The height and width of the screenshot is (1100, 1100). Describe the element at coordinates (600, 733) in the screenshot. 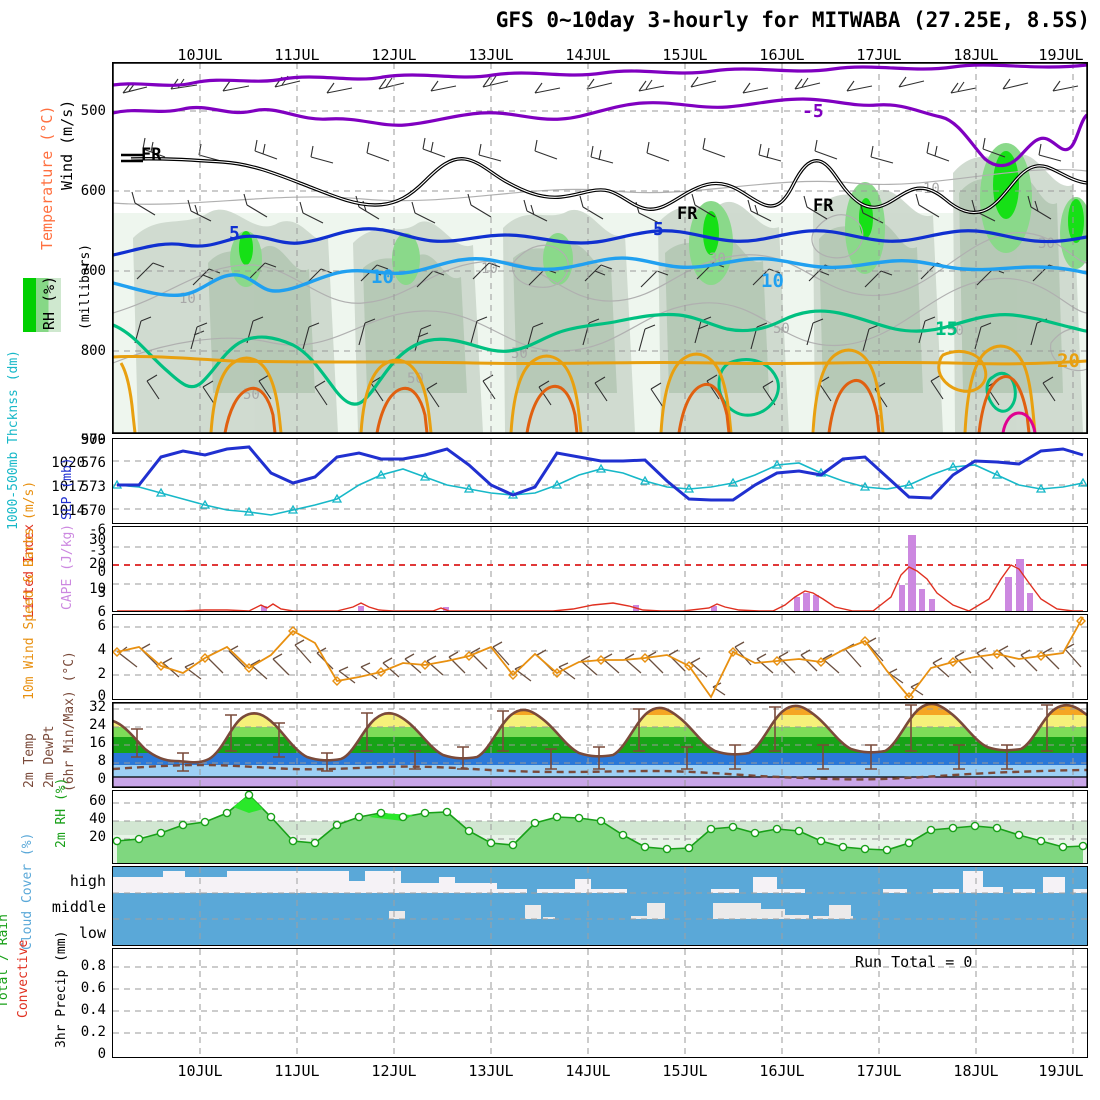

I see `temp-line` at that location.